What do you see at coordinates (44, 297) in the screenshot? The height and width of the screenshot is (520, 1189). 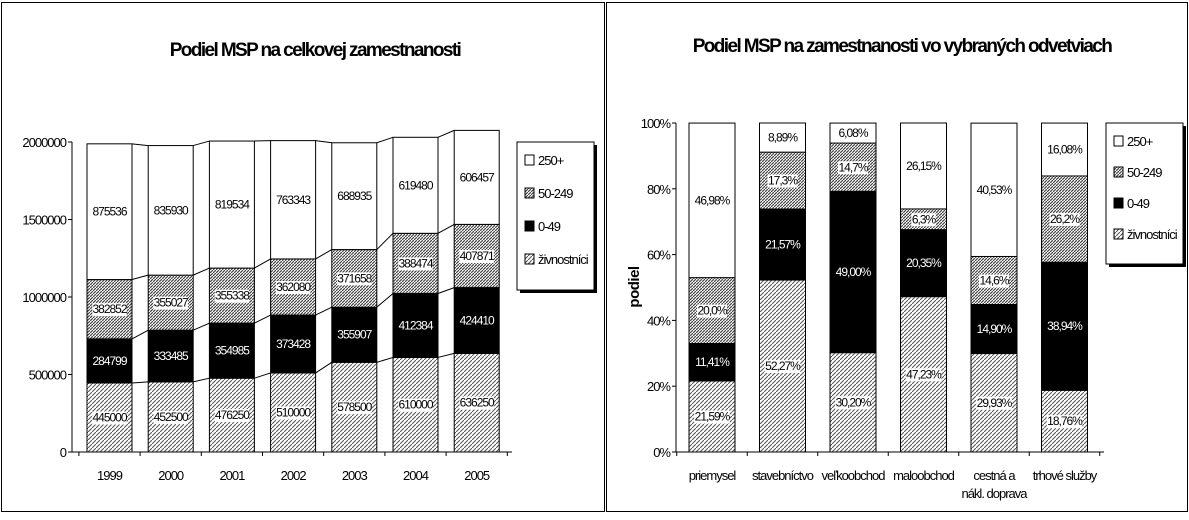 I see `y-tick-label: 1000000` at bounding box center [44, 297].